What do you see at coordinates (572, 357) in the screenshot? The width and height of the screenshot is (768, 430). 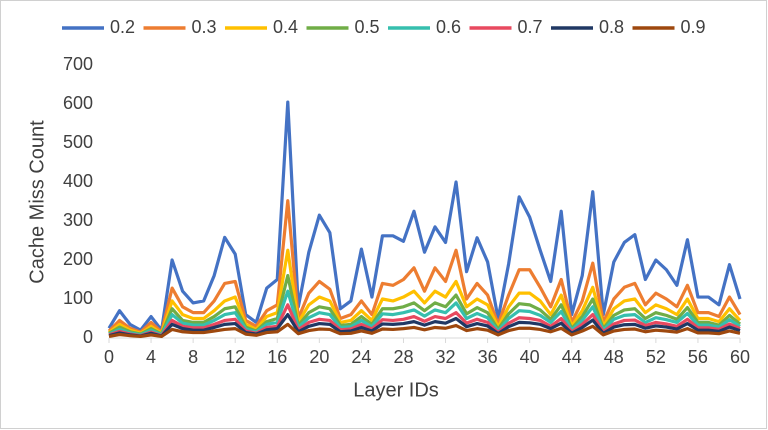 I see `x-tick-label: 44` at bounding box center [572, 357].